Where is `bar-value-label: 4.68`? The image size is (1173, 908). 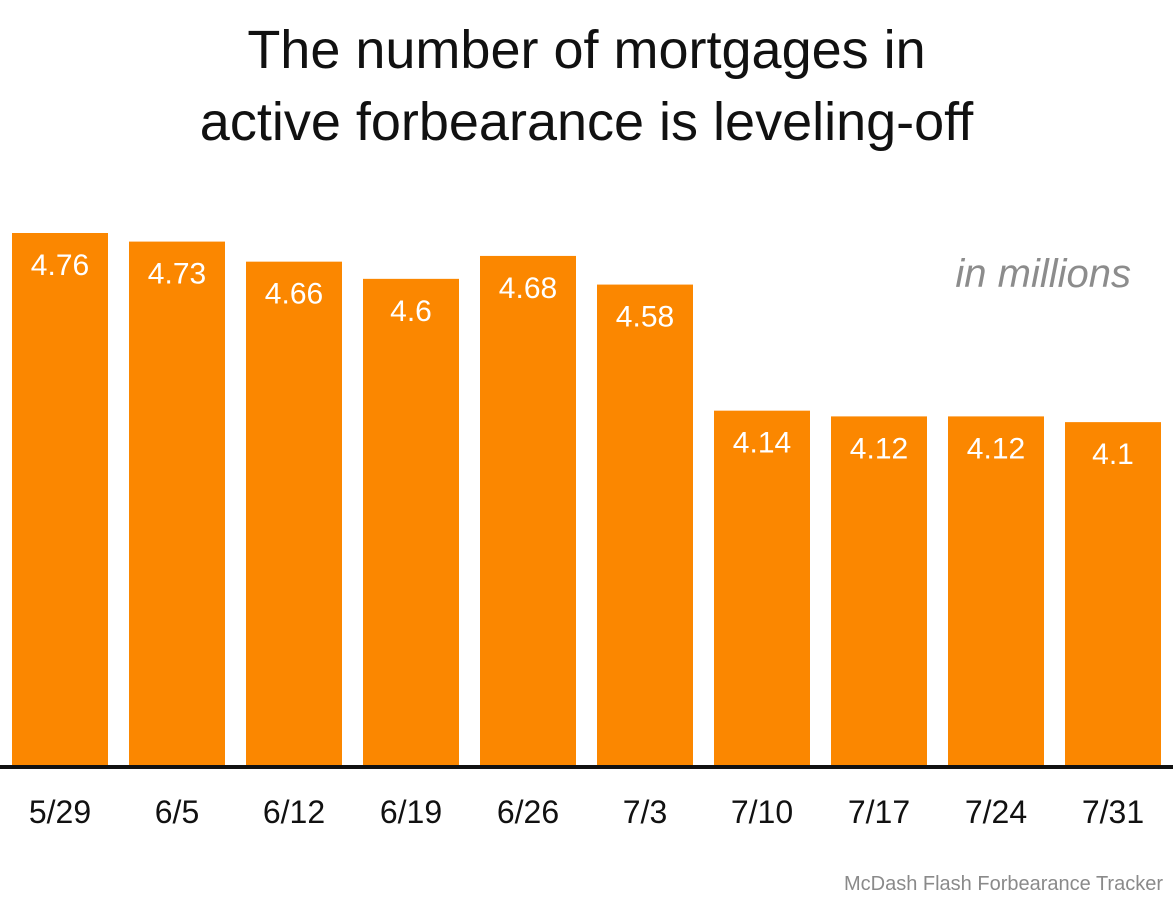
bar-value-label: 4.68 is located at coordinates (528, 288).